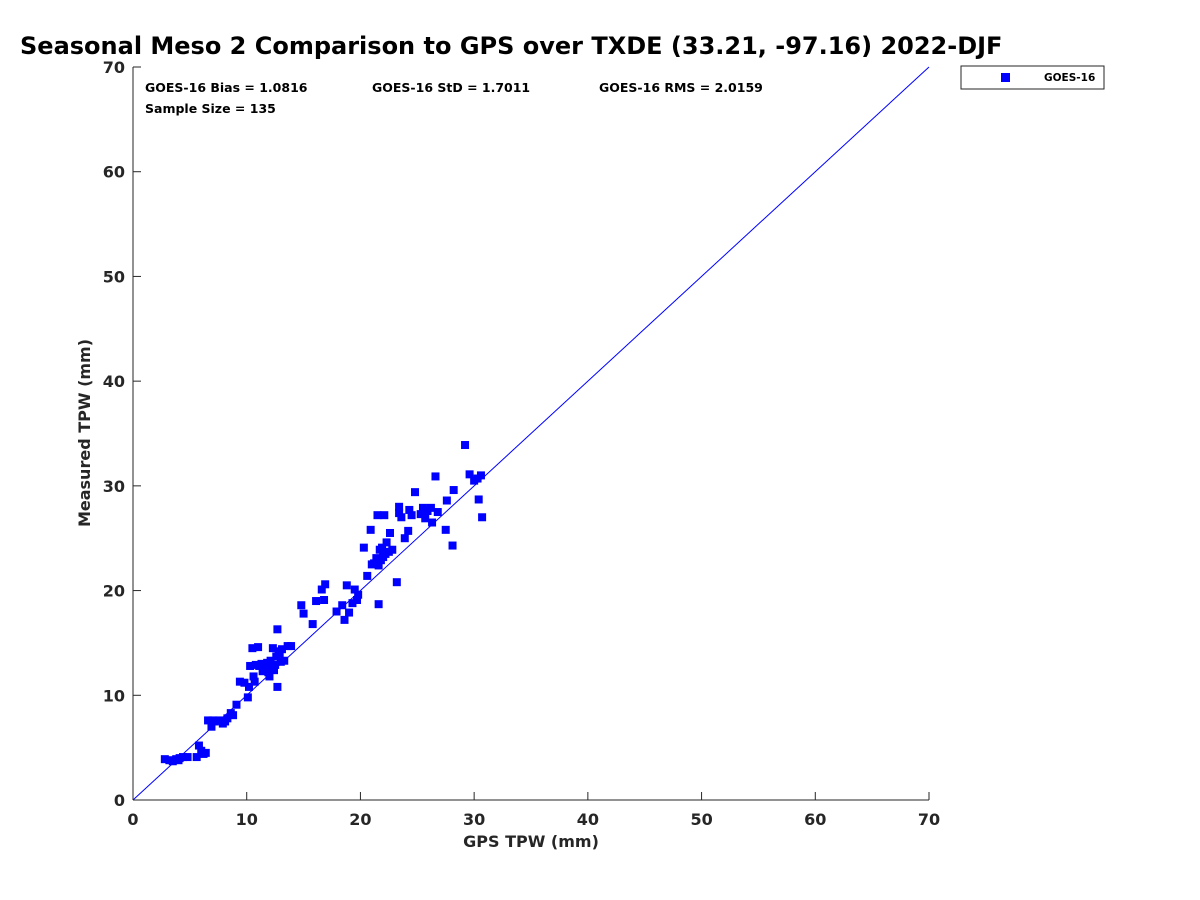  What do you see at coordinates (1069, 78) in the screenshot?
I see `legend-label: GOES-16` at bounding box center [1069, 78].